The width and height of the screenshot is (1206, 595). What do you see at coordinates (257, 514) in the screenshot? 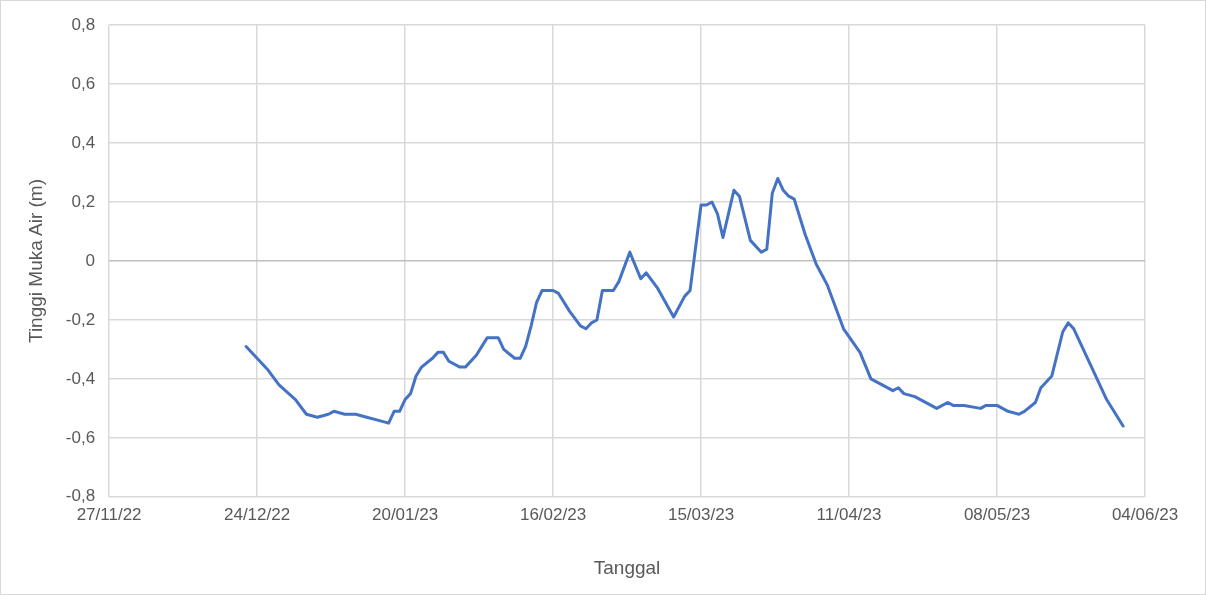
I see `x-tick-label: 24/12/22` at bounding box center [257, 514].